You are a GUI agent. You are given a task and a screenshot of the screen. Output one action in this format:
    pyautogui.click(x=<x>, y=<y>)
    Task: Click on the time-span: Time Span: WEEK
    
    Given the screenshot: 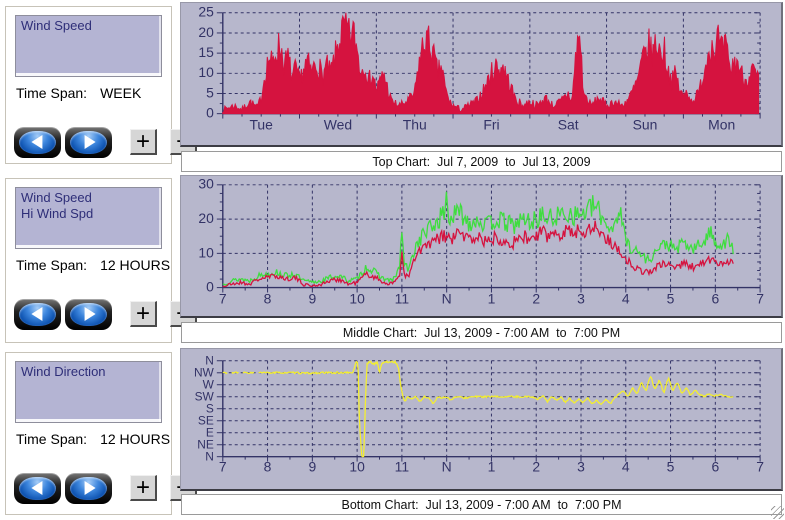 What is the action you would take?
    pyautogui.click(x=78, y=93)
    